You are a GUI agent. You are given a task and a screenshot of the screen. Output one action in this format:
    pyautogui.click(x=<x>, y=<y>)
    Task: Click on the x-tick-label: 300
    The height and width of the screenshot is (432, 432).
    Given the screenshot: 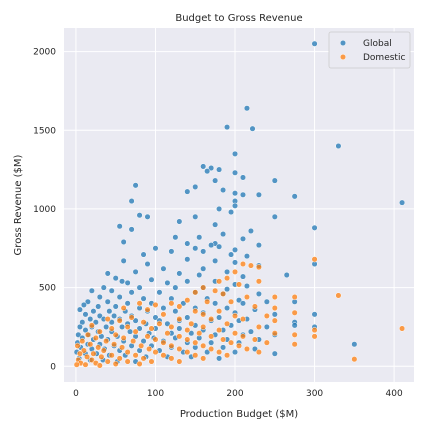 What is the action you would take?
    pyautogui.click(x=314, y=394)
    